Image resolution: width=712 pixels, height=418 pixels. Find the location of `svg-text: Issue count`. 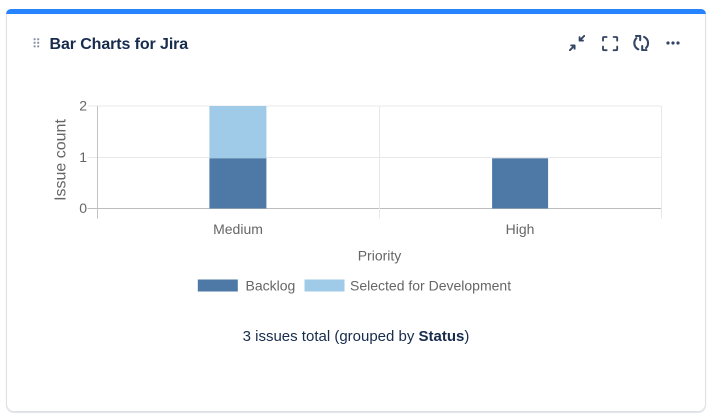

svg-text: Issue count is located at coordinates (61, 160).